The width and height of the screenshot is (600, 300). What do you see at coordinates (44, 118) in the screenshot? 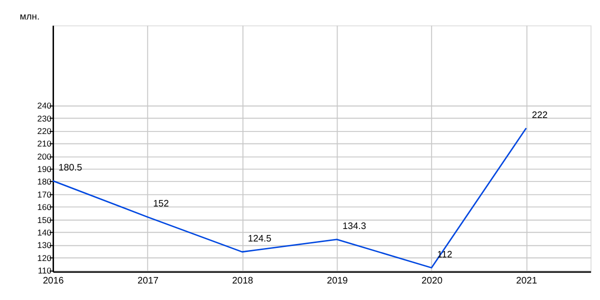
I see `y-tick-label: 230` at bounding box center [44, 118].